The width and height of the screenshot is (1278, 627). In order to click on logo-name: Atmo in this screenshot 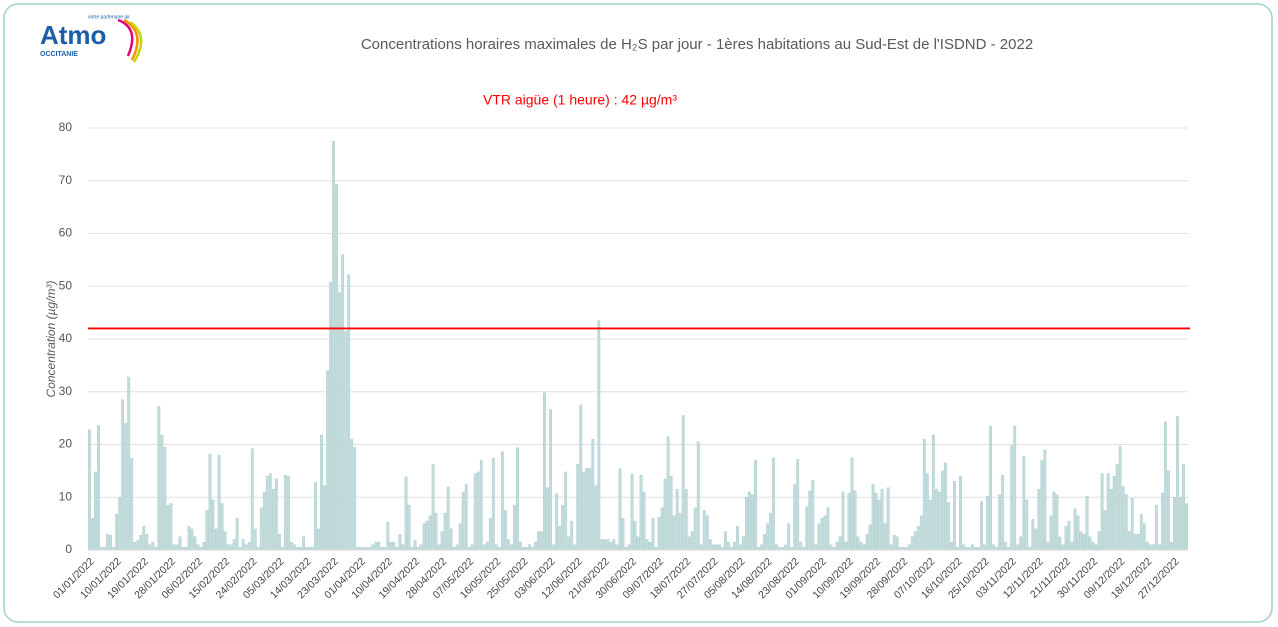, I will do `click(73, 35)`.